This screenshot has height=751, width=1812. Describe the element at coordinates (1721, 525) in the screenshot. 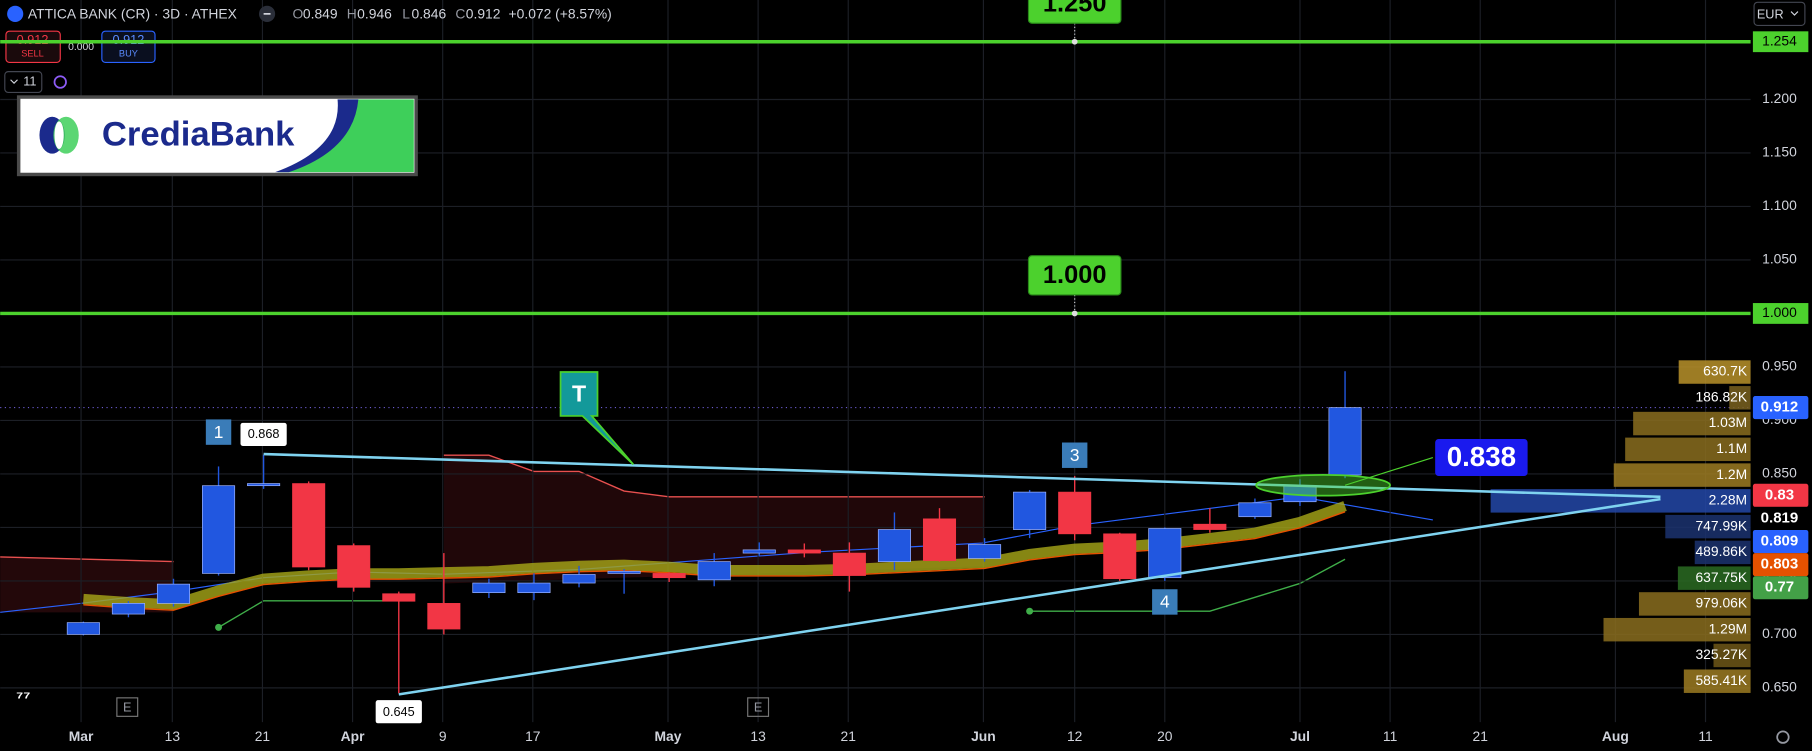

I see `profile-label: 747.99K` at that location.